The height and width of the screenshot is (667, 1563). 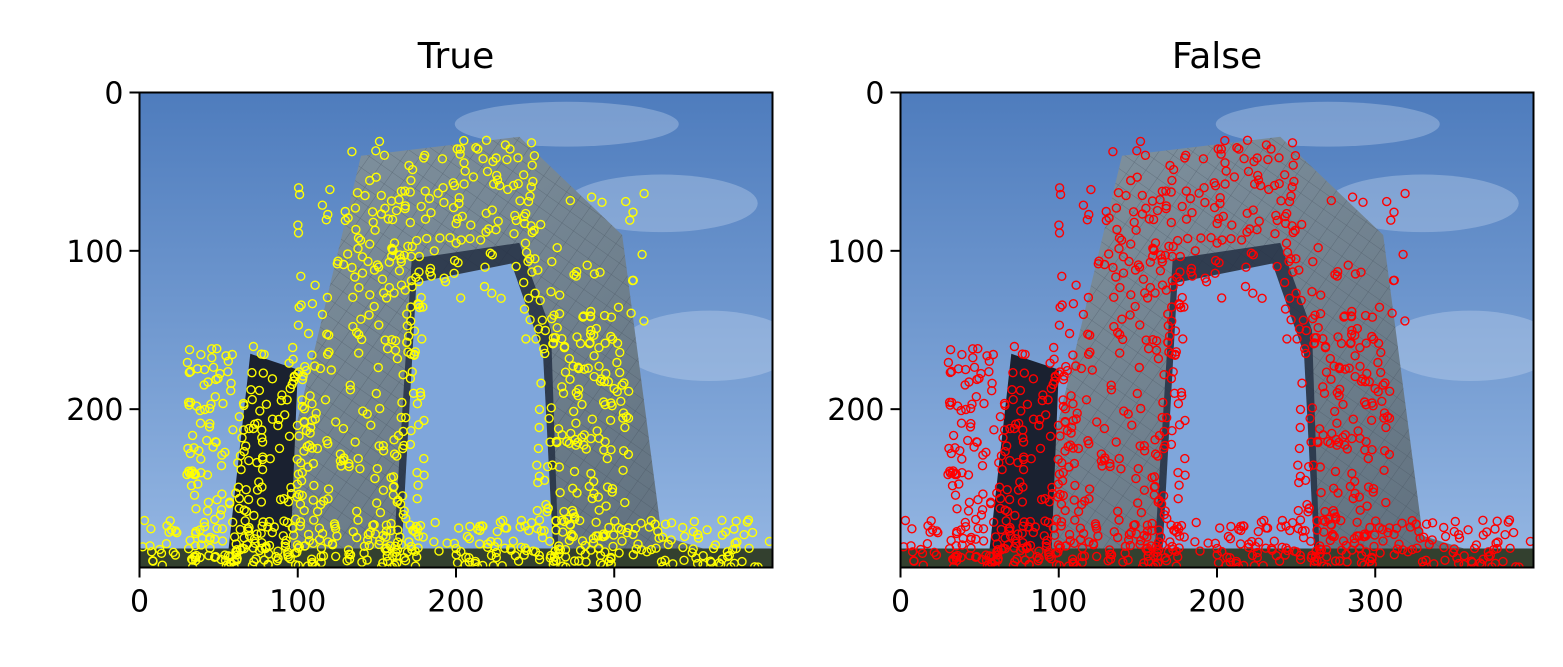 What do you see at coordinates (566, 124) in the screenshot?
I see `cloud` at bounding box center [566, 124].